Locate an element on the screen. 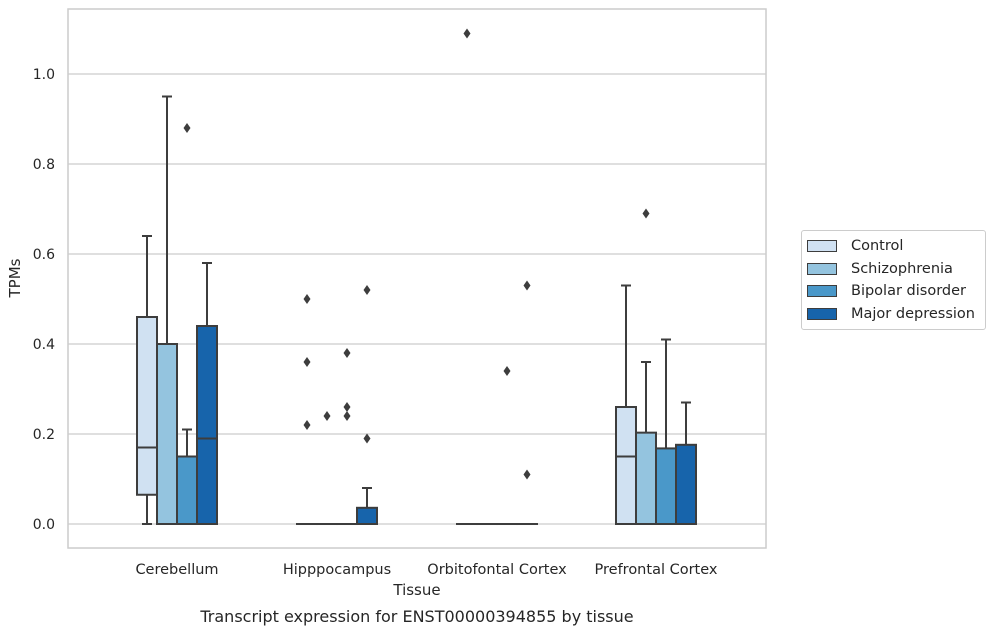 This screenshot has height=634, width=997. legend-label: Bipolar disorder is located at coordinates (908, 291).